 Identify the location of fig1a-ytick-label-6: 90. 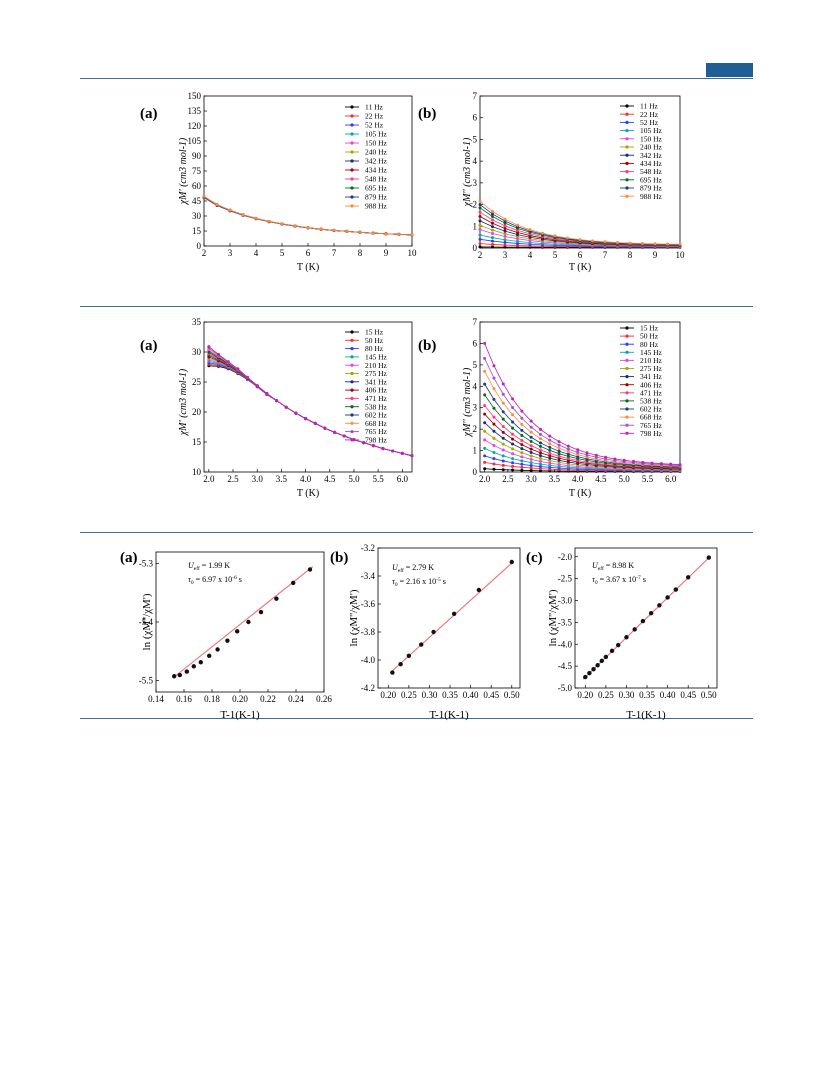
(197, 156).